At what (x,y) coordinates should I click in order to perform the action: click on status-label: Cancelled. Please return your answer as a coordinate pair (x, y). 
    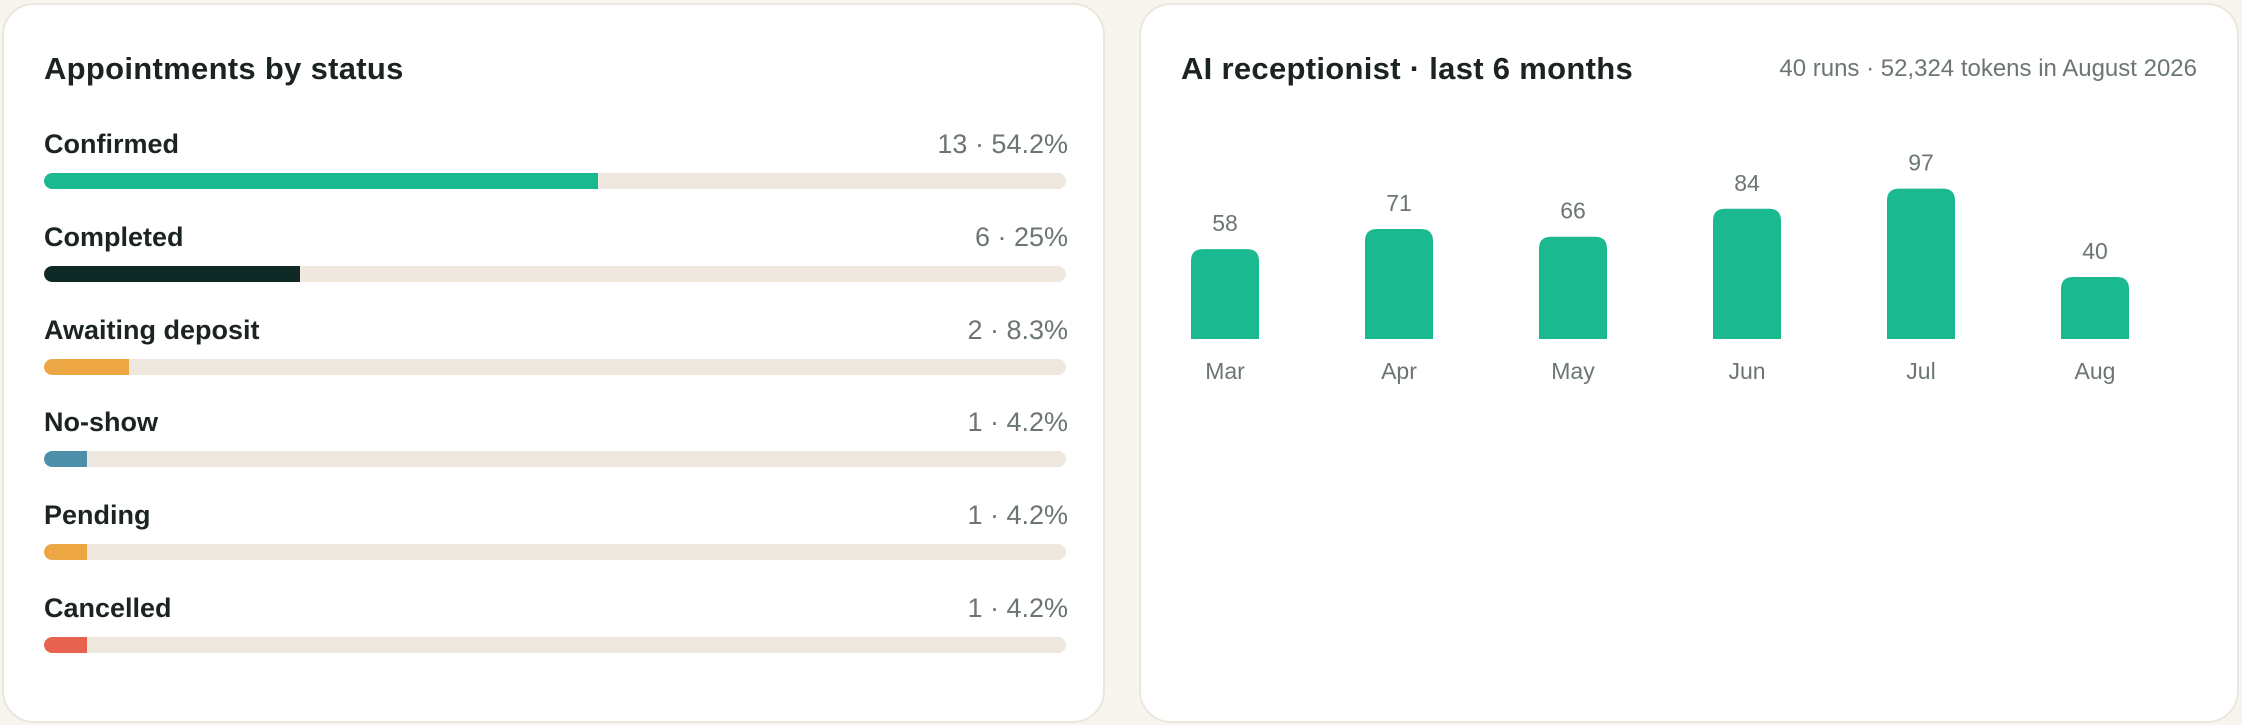
    Looking at the image, I should click on (108, 608).